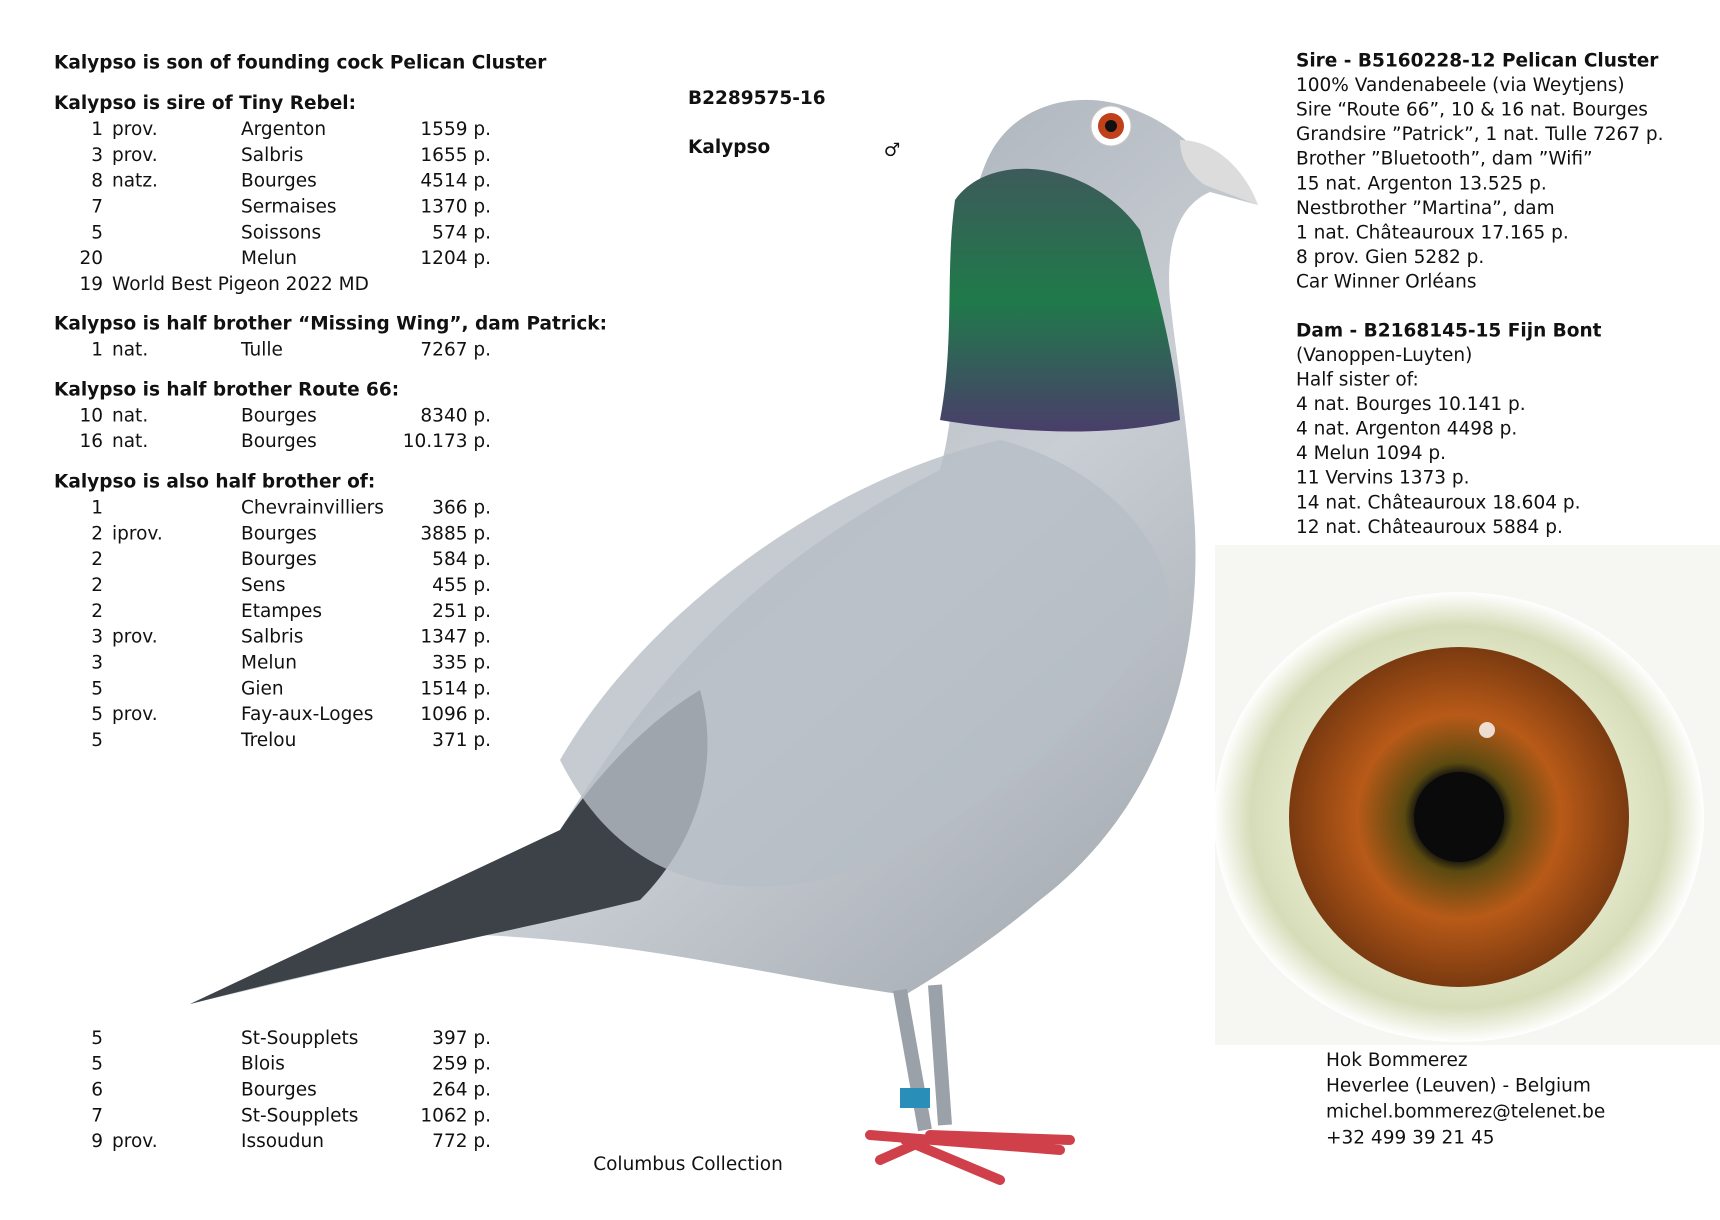  Describe the element at coordinates (1384, 355) in the screenshot. I see `parent-line: (Vanoppen-Luyten)` at that location.